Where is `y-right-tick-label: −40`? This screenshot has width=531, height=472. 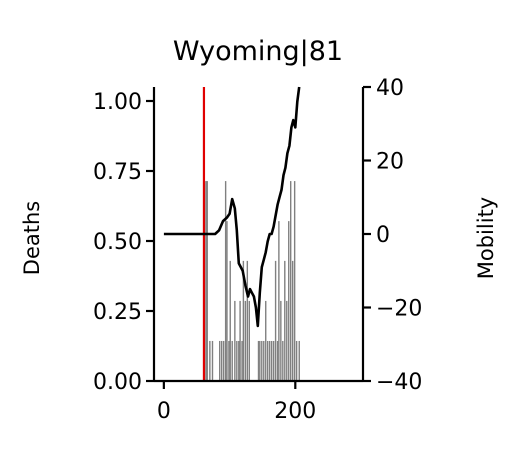 y-right-tick-label: −40 is located at coordinates (399, 382).